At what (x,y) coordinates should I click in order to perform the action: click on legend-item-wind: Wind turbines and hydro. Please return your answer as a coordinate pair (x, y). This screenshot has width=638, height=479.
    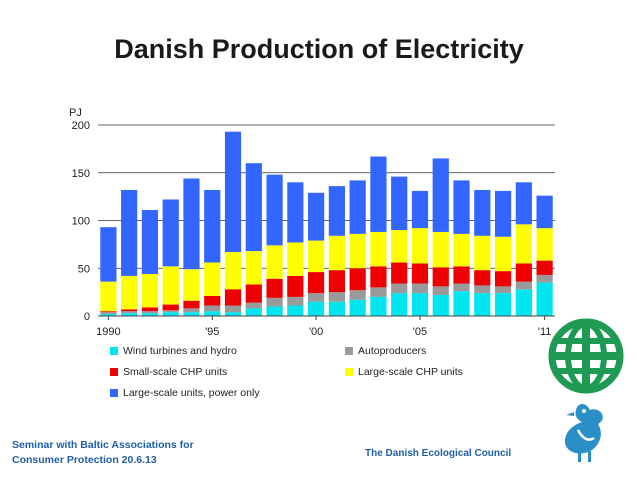
    Looking at the image, I should click on (173, 351).